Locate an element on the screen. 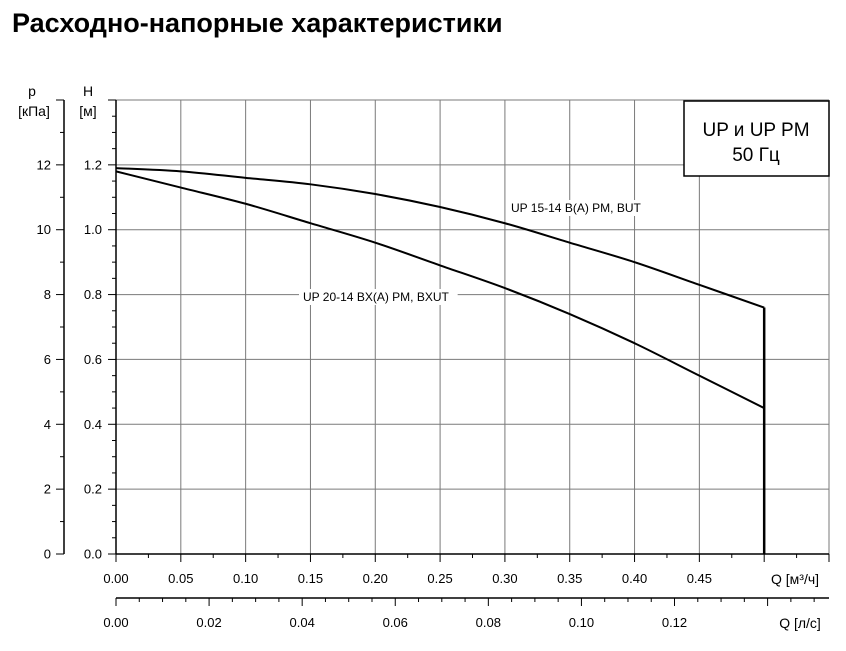  x2-tick-label: 0.08 is located at coordinates (488, 622).